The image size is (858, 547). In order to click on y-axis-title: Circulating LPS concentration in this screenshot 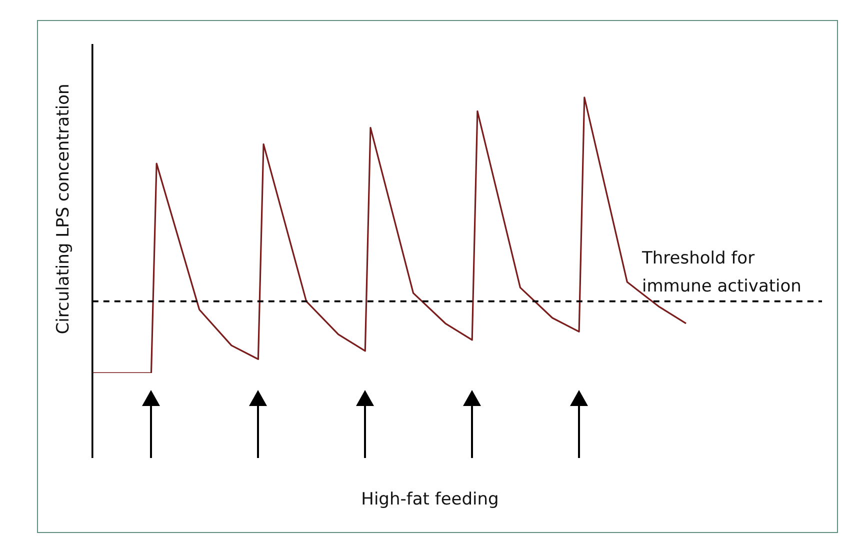, I will do `click(64, 209)`.